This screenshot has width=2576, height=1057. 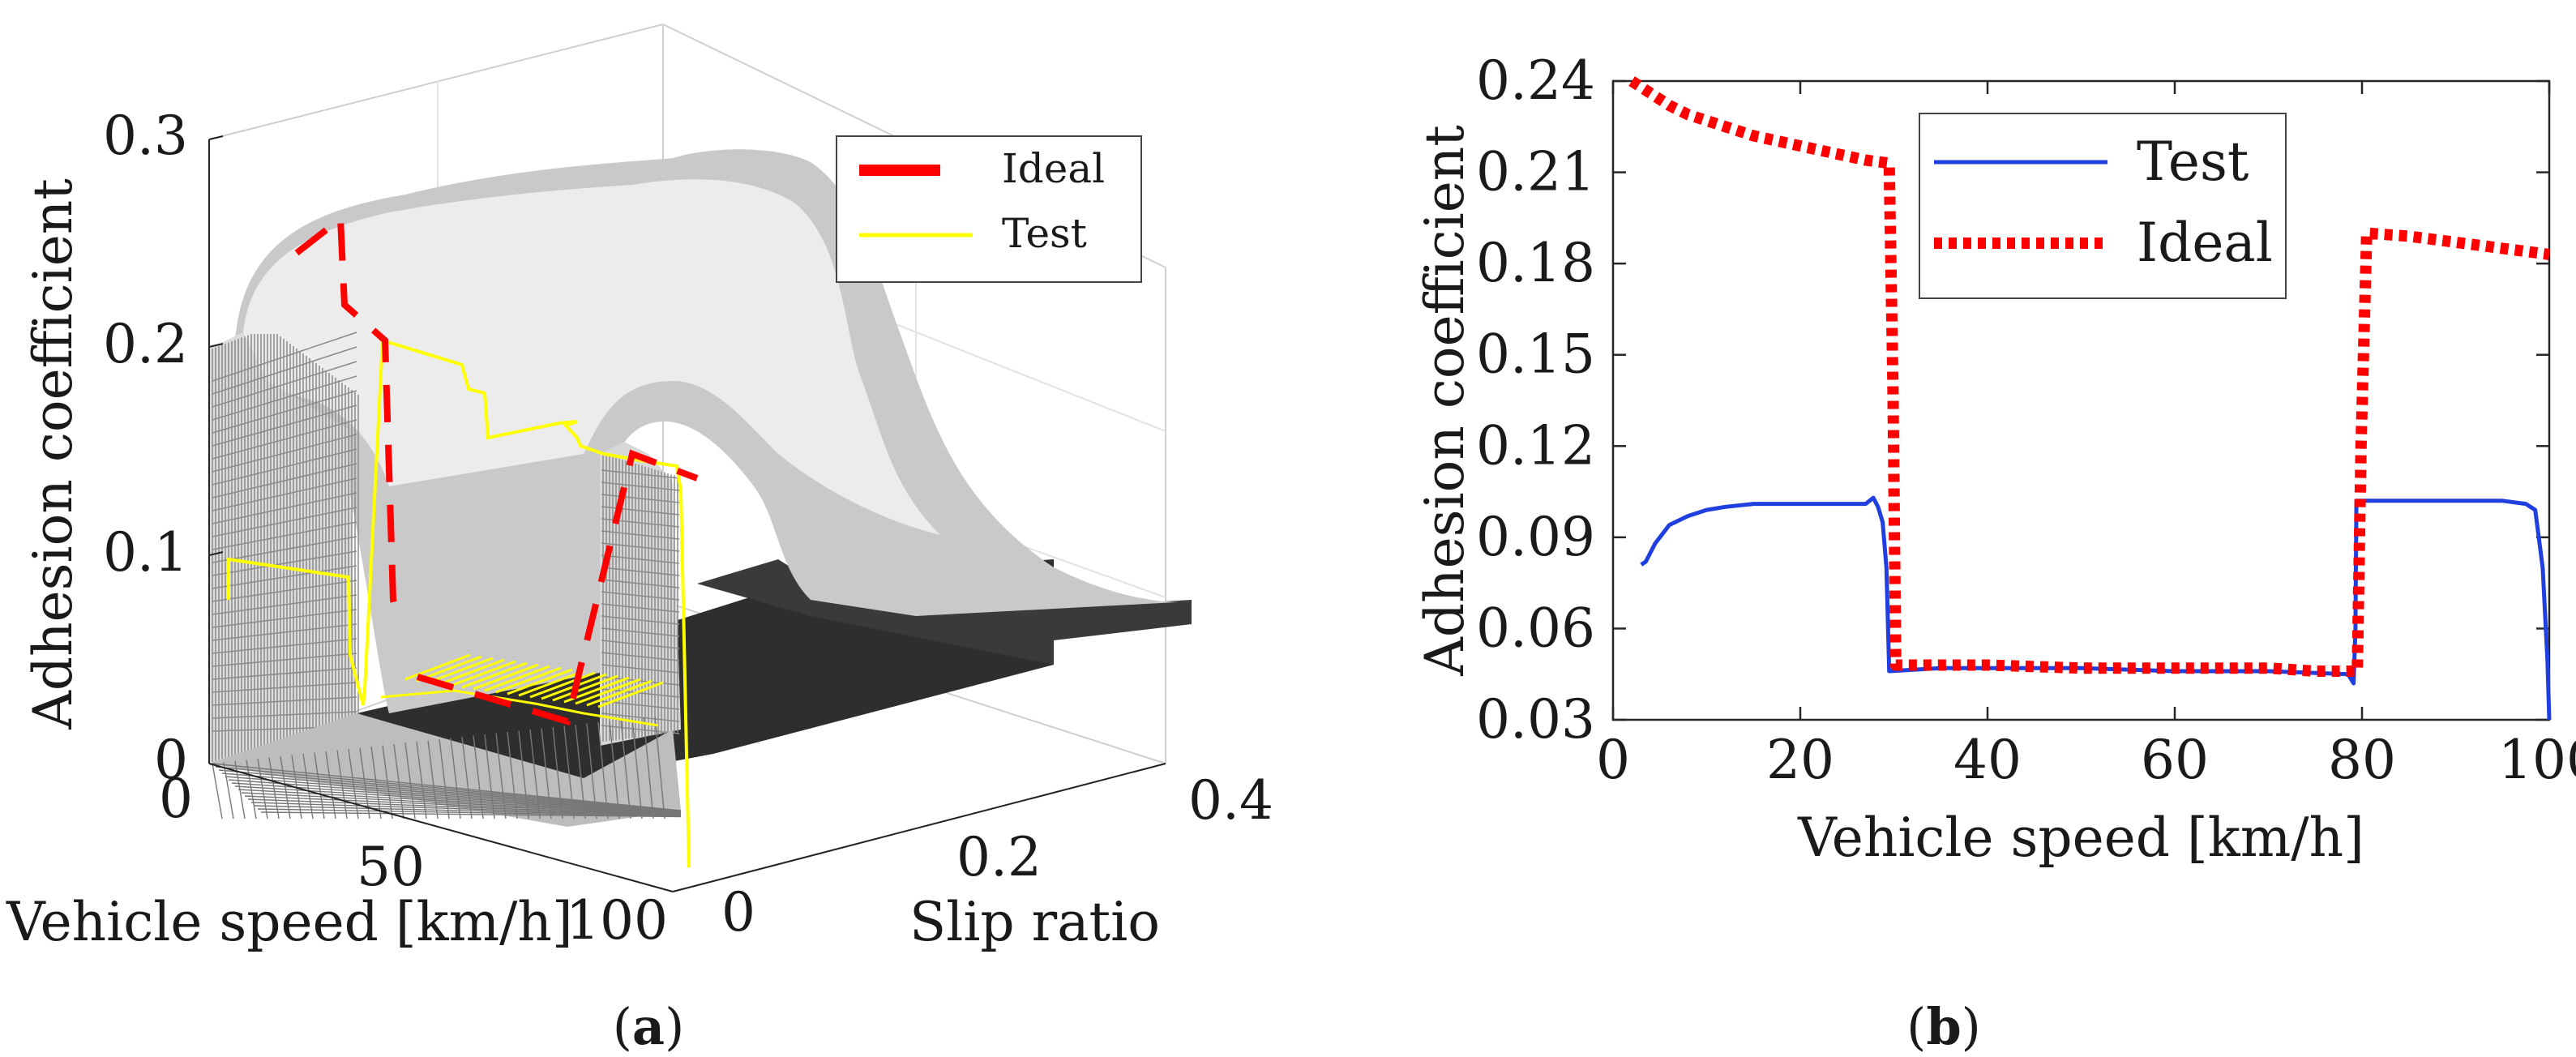 I want to click on z-tick-label: 0.2, so click(x=145, y=344).